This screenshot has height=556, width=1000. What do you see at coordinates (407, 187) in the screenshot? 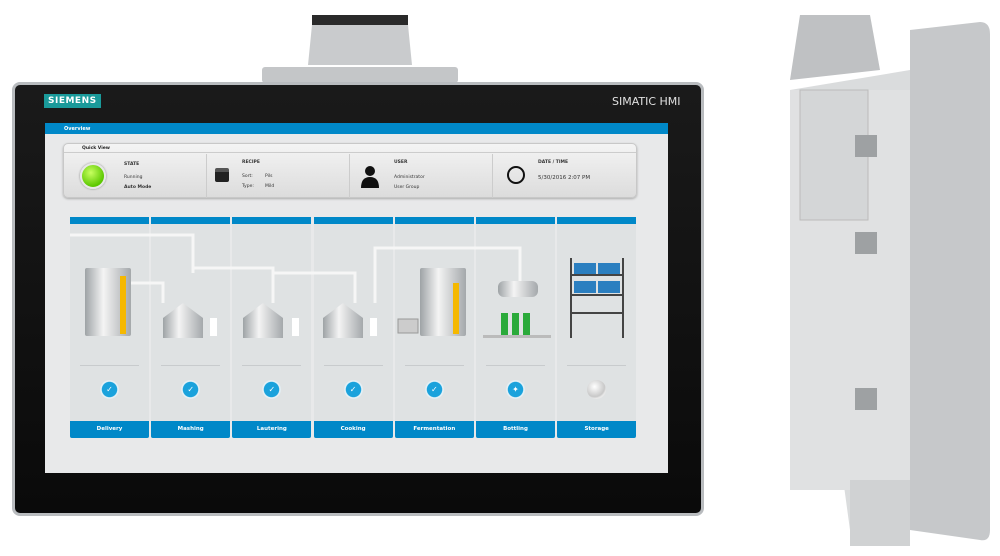
I see `user-group: User Group` at bounding box center [407, 187].